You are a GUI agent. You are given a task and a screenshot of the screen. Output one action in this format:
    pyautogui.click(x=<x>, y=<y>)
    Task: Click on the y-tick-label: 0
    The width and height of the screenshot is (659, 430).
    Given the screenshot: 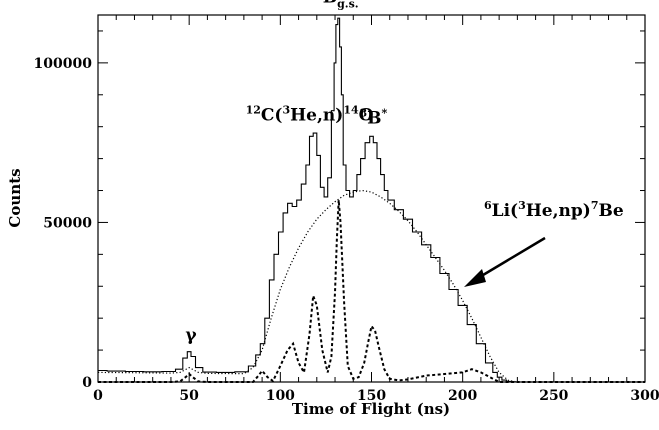 What is the action you would take?
    pyautogui.click(x=87, y=383)
    